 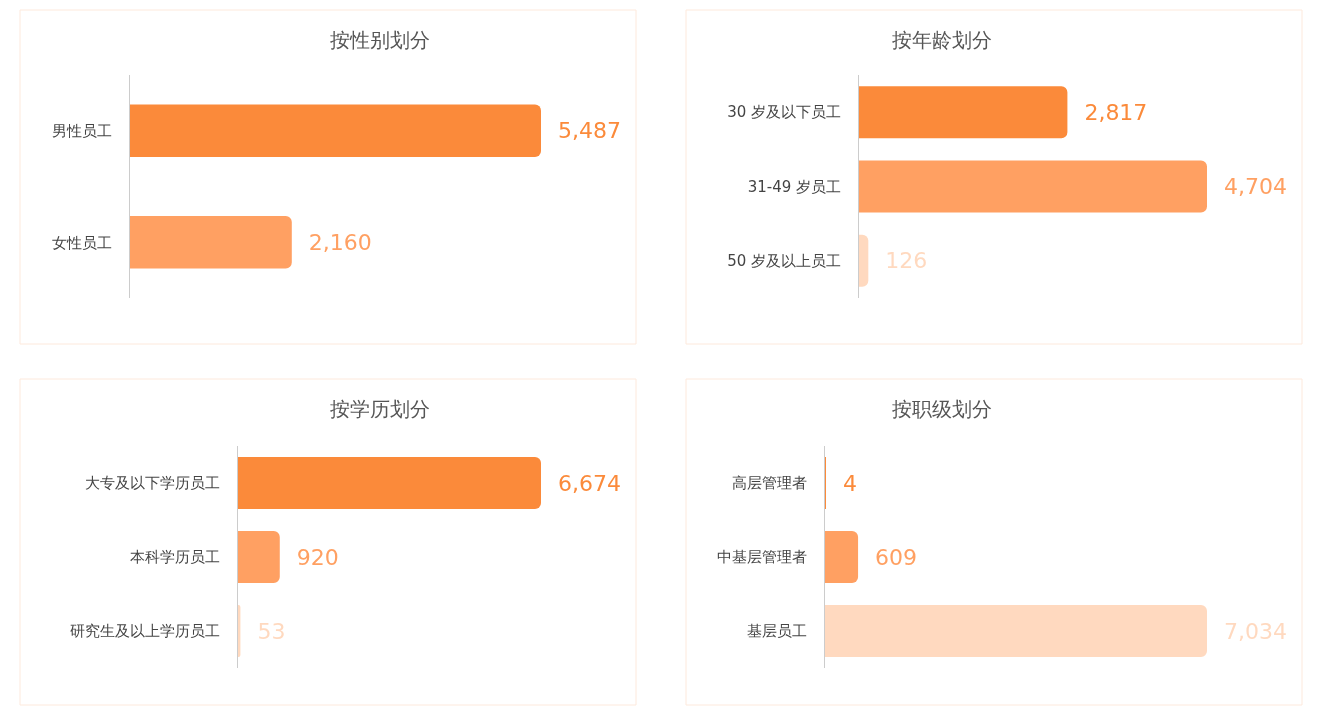 What do you see at coordinates (380, 40) in the screenshot?
I see `chart-title: 按性别划分` at bounding box center [380, 40].